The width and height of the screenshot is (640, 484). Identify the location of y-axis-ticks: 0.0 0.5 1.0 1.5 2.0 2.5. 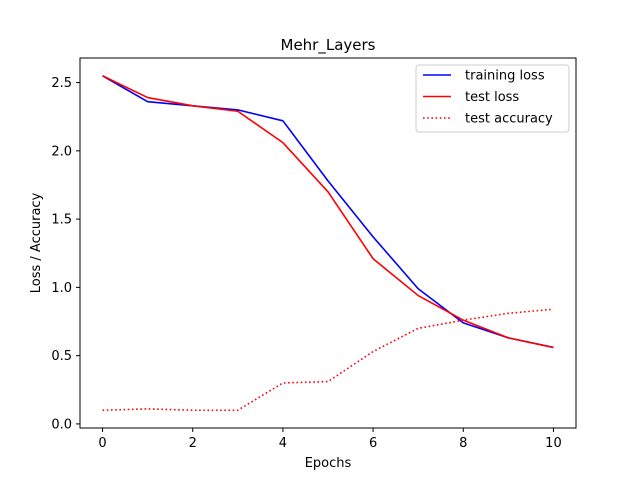
(65, 254).